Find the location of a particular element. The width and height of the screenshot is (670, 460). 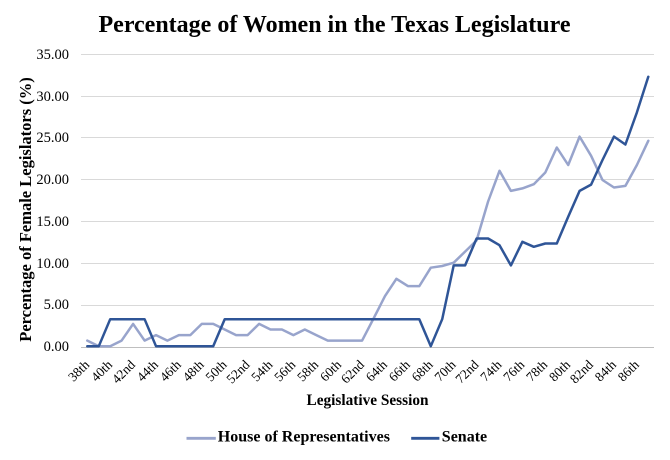

svg-text: 35.00 is located at coordinates (52, 55).